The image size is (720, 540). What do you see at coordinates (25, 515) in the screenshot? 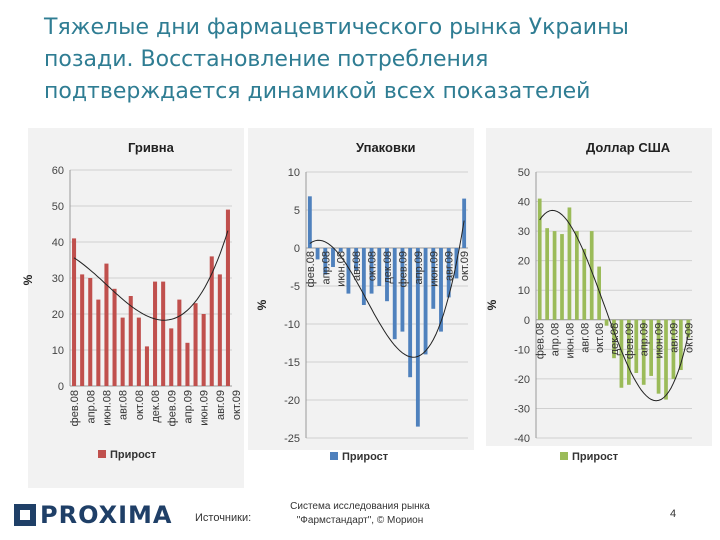
I see `logo-square-icon` at bounding box center [25, 515].